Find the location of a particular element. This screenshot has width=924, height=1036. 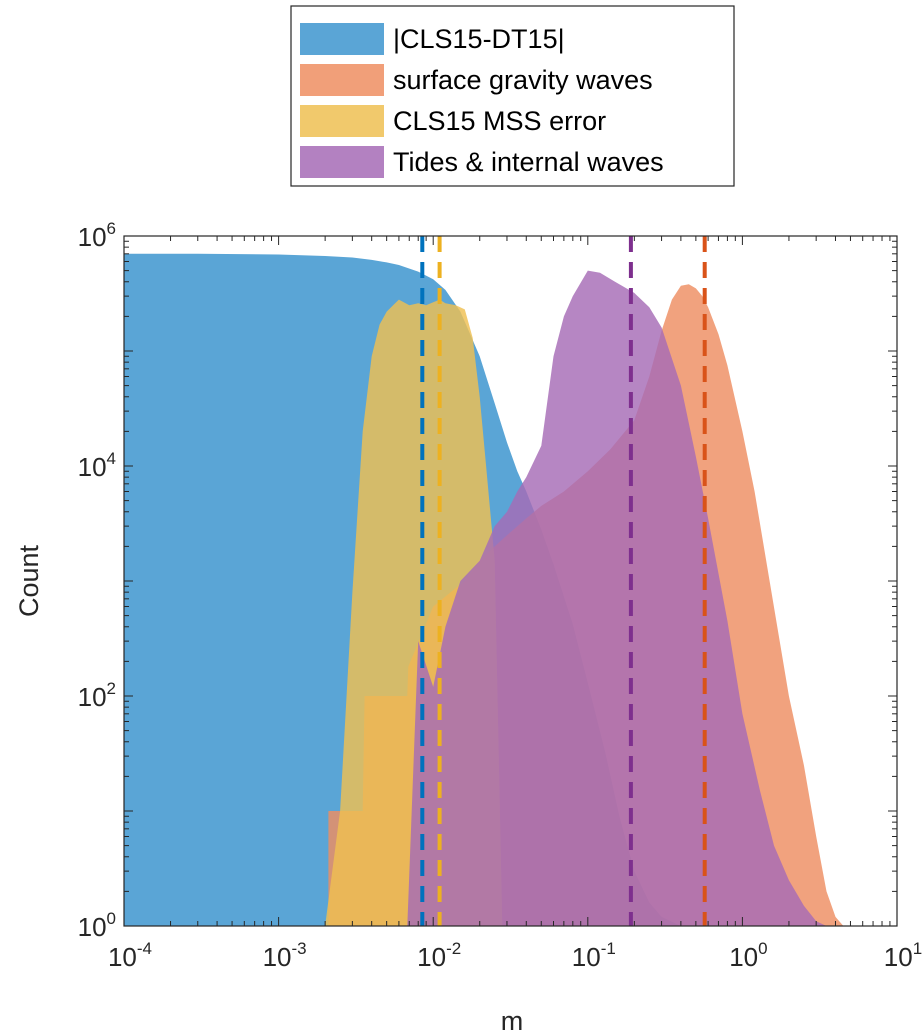

legend-swatch-tides-internal-waves is located at coordinates (342, 162).